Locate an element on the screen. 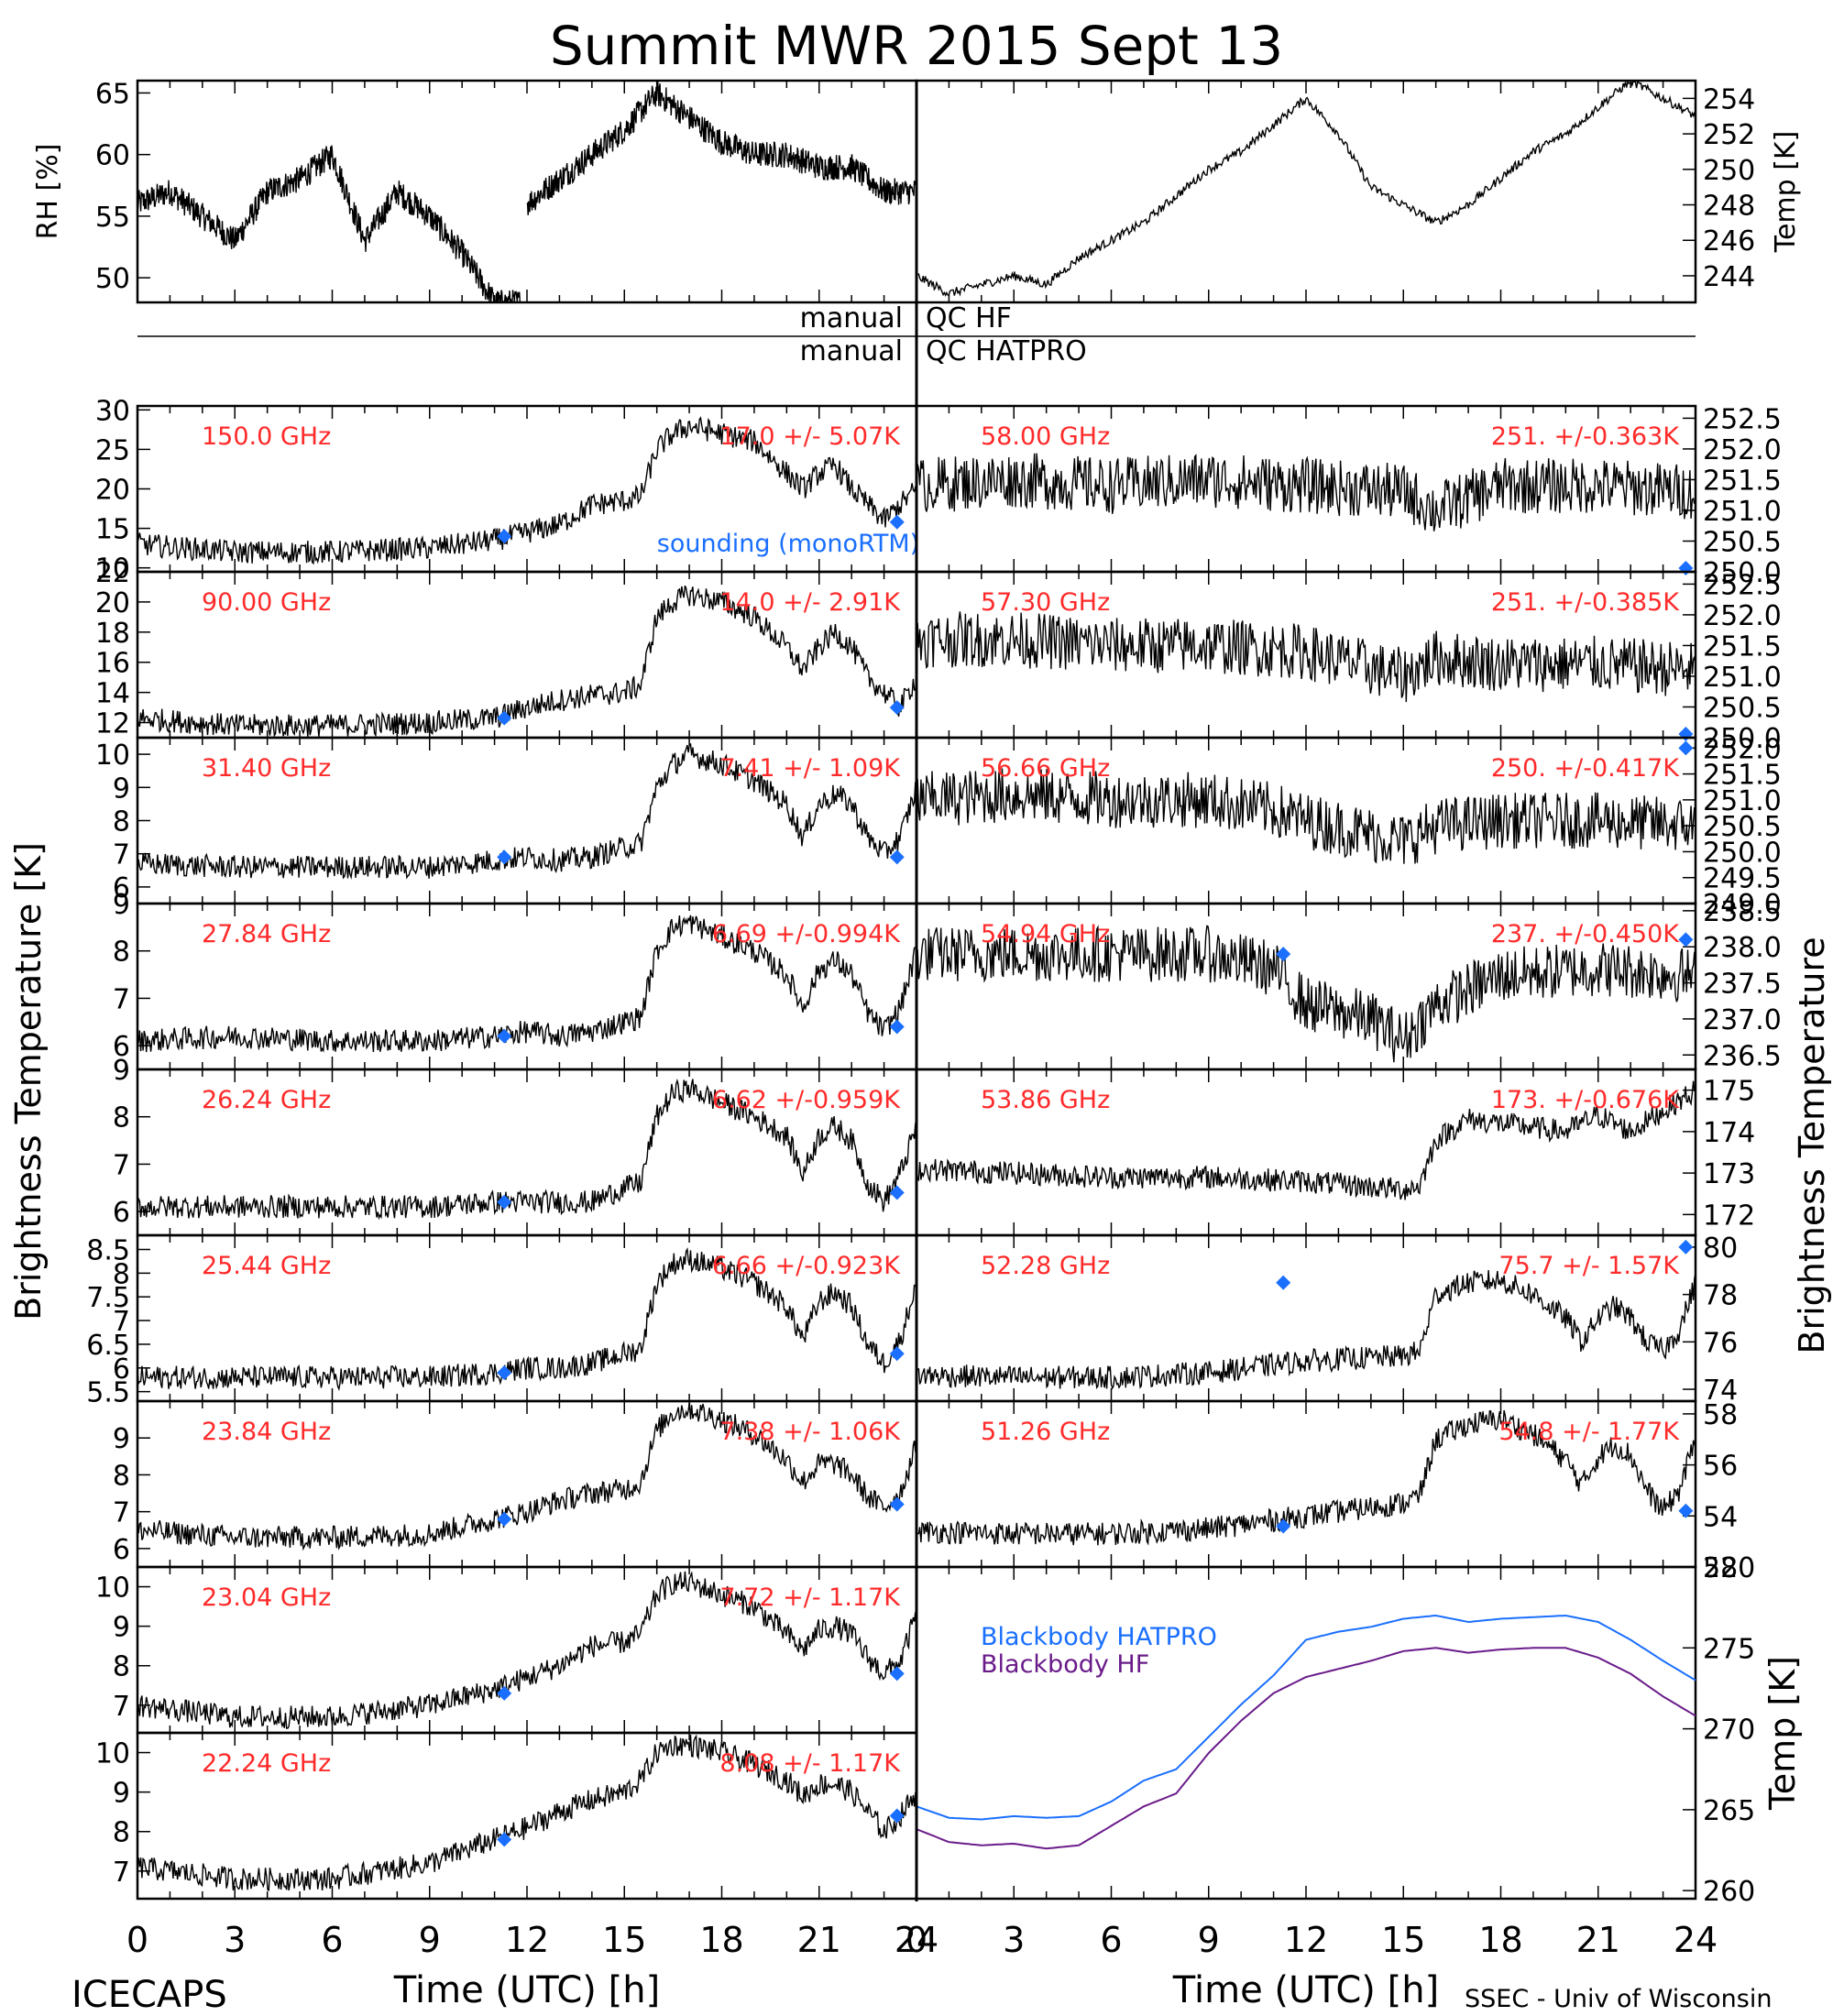 This screenshot has width=1833, height=2016. ch2784-channel-label: 27.84 GHz is located at coordinates (266, 934).